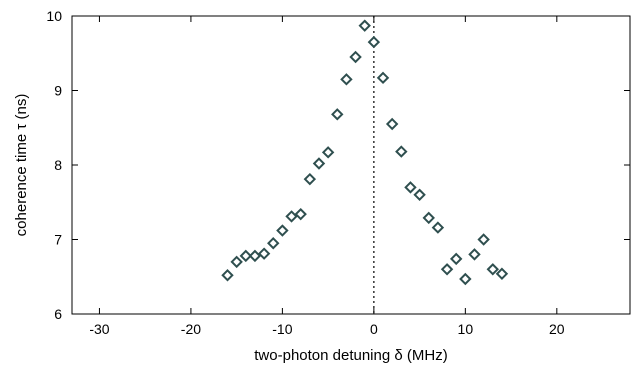 Image resolution: width=635 pixels, height=370 pixels. Describe the element at coordinates (58, 240) in the screenshot. I see `y-tick-label: 7` at that location.